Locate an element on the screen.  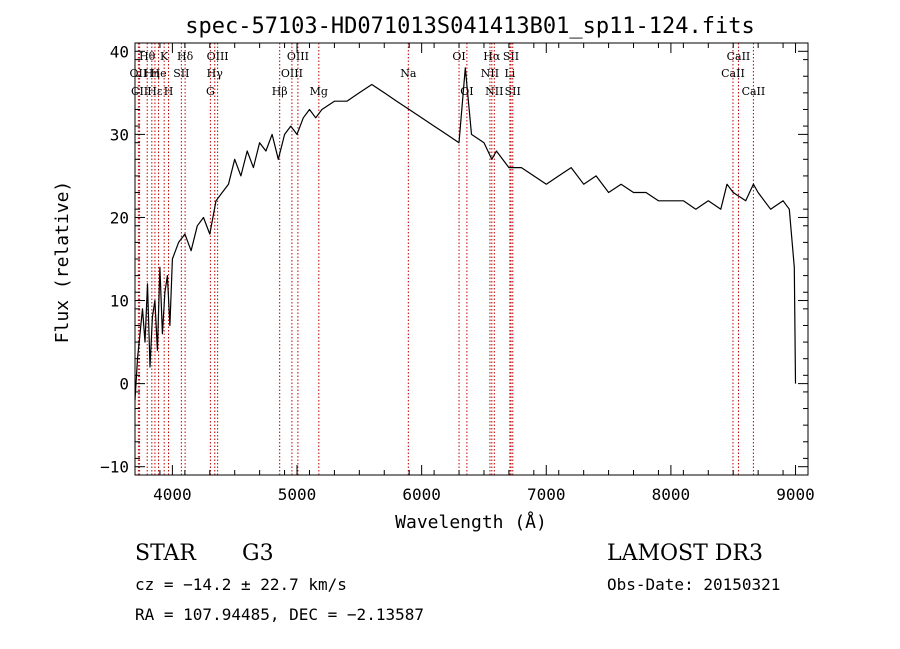
redshift-cz: cz = −14.2 ± 22.7 km/s is located at coordinates (241, 584).